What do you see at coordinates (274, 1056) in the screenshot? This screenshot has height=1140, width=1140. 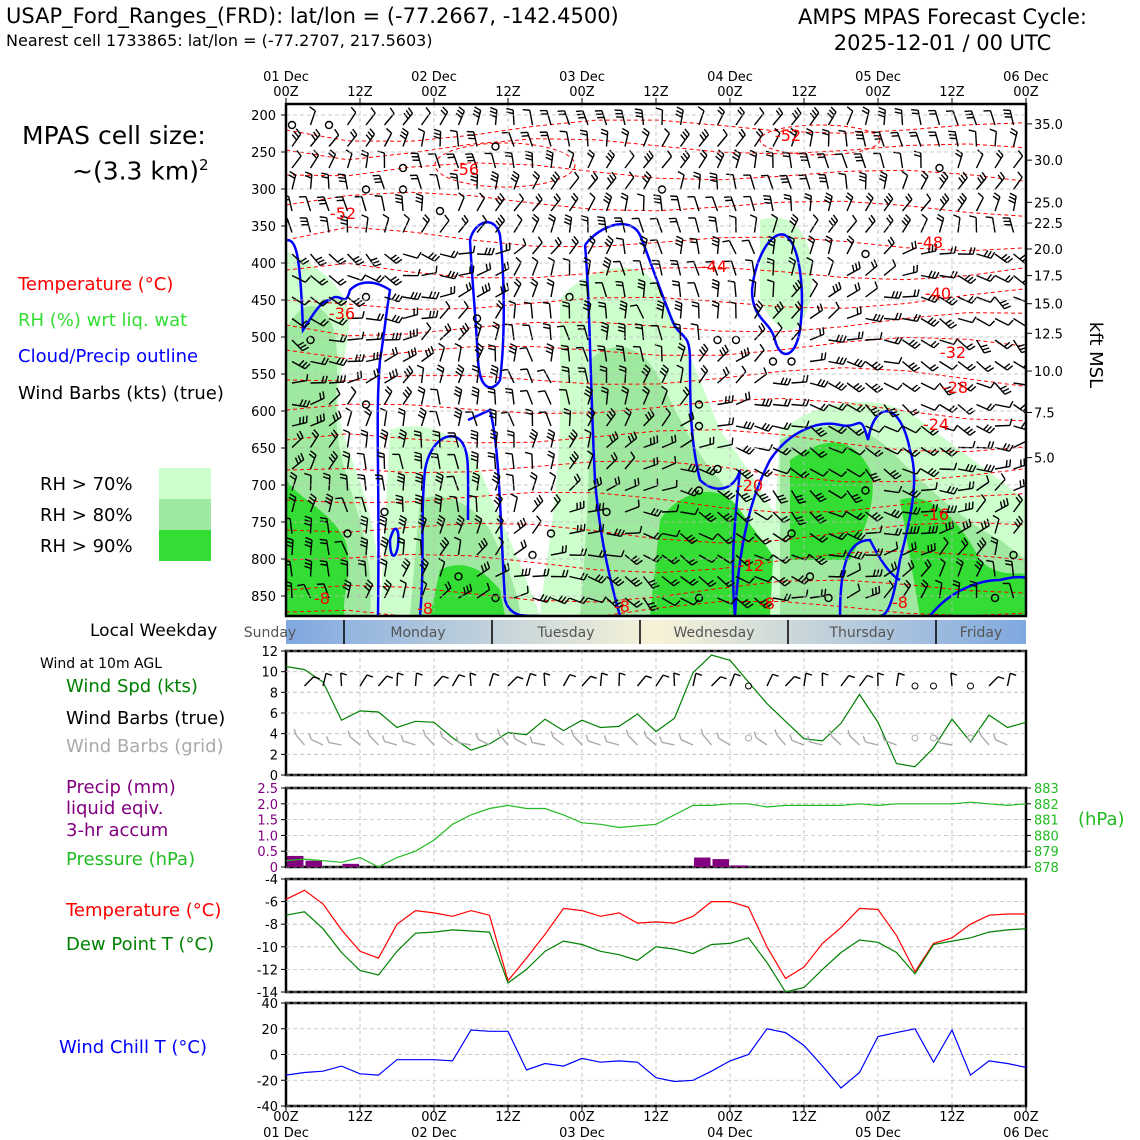 I see `chill-axis-tick-label: 0` at bounding box center [274, 1056].